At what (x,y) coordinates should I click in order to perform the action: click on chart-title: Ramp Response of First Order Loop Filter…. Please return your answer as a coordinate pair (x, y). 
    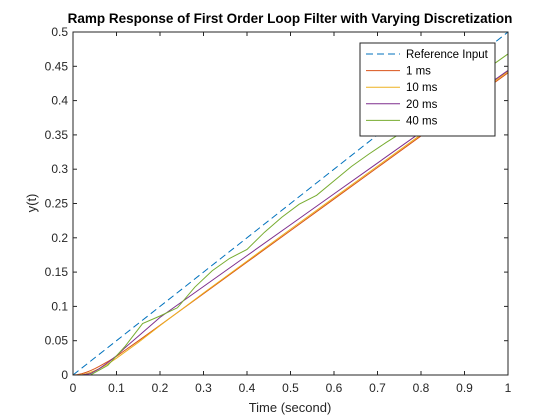
    Looking at the image, I should click on (290, 18).